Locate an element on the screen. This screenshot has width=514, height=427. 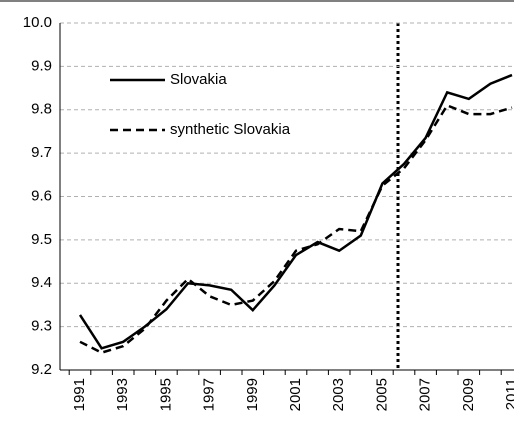
x-tick-label: 1991 is located at coordinates (79, 394).